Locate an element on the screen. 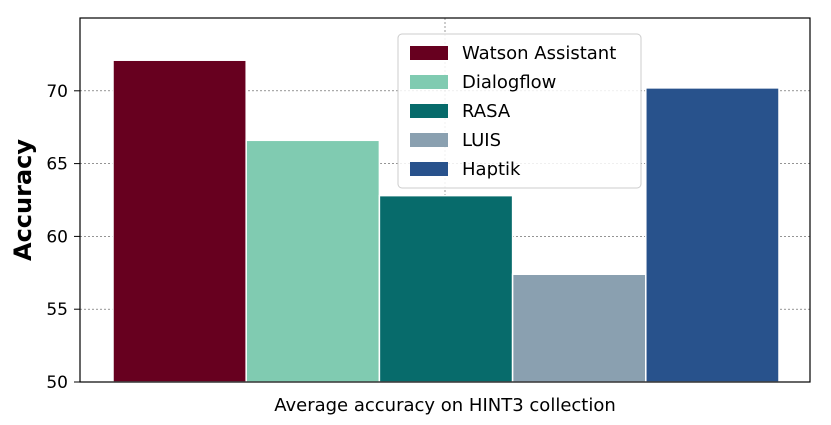  legend-swatch-haptik is located at coordinates (429, 169).